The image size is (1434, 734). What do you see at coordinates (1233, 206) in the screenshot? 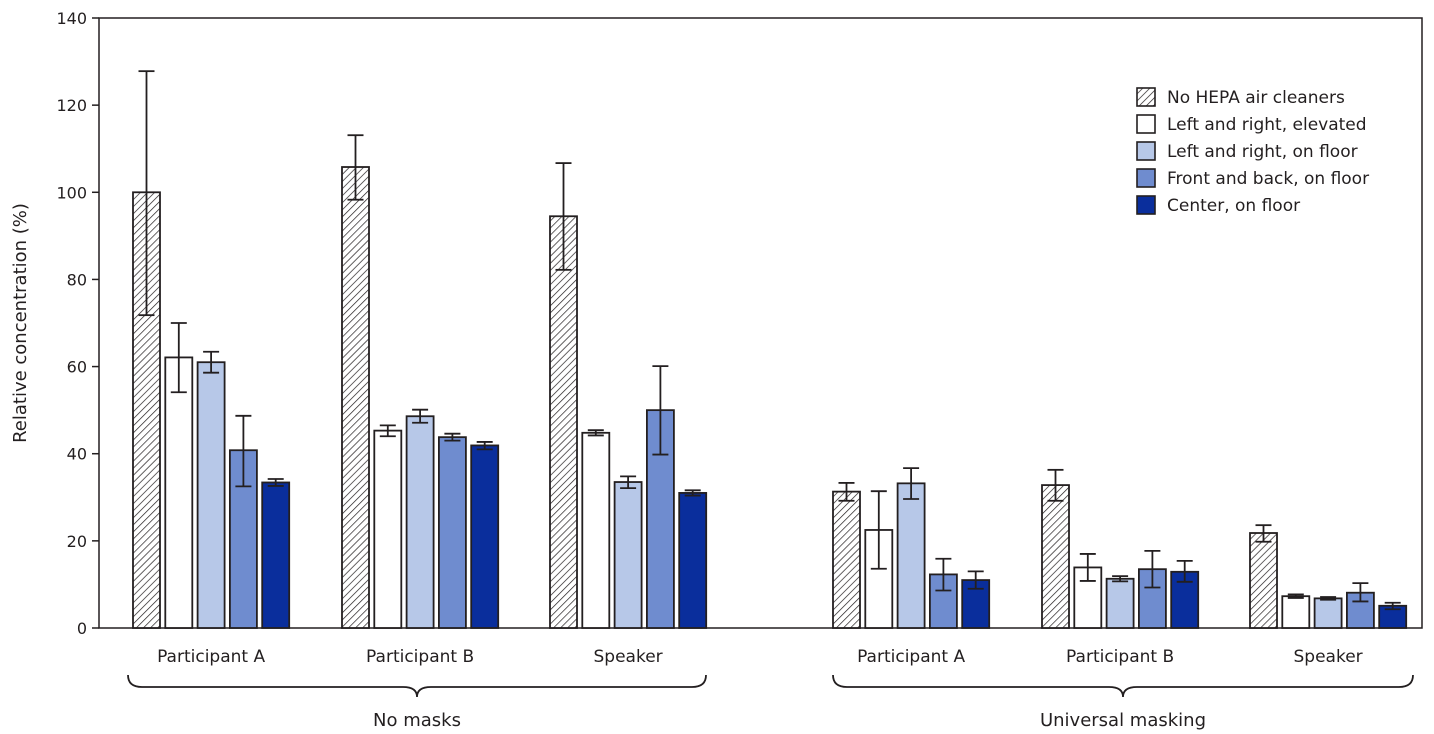
I see `legend-label: Center, on floor` at bounding box center [1233, 206].